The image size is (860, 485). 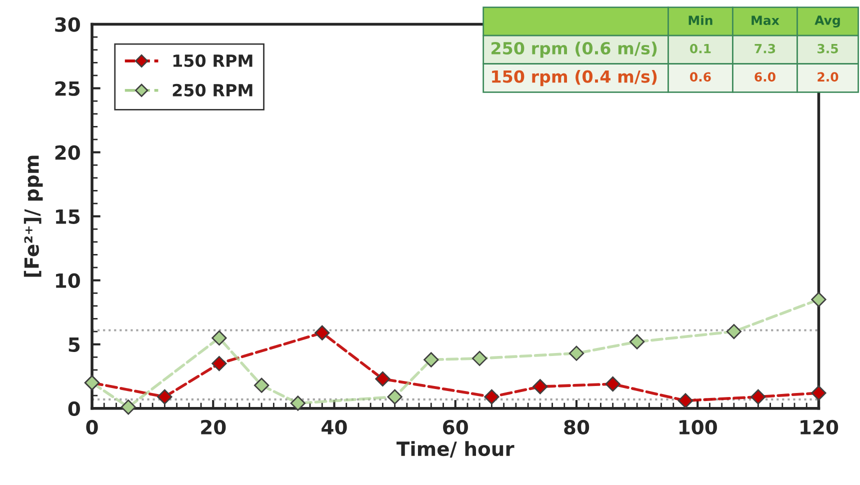 What do you see at coordinates (74, 345) in the screenshot?
I see `y-tick-label: 5` at bounding box center [74, 345].